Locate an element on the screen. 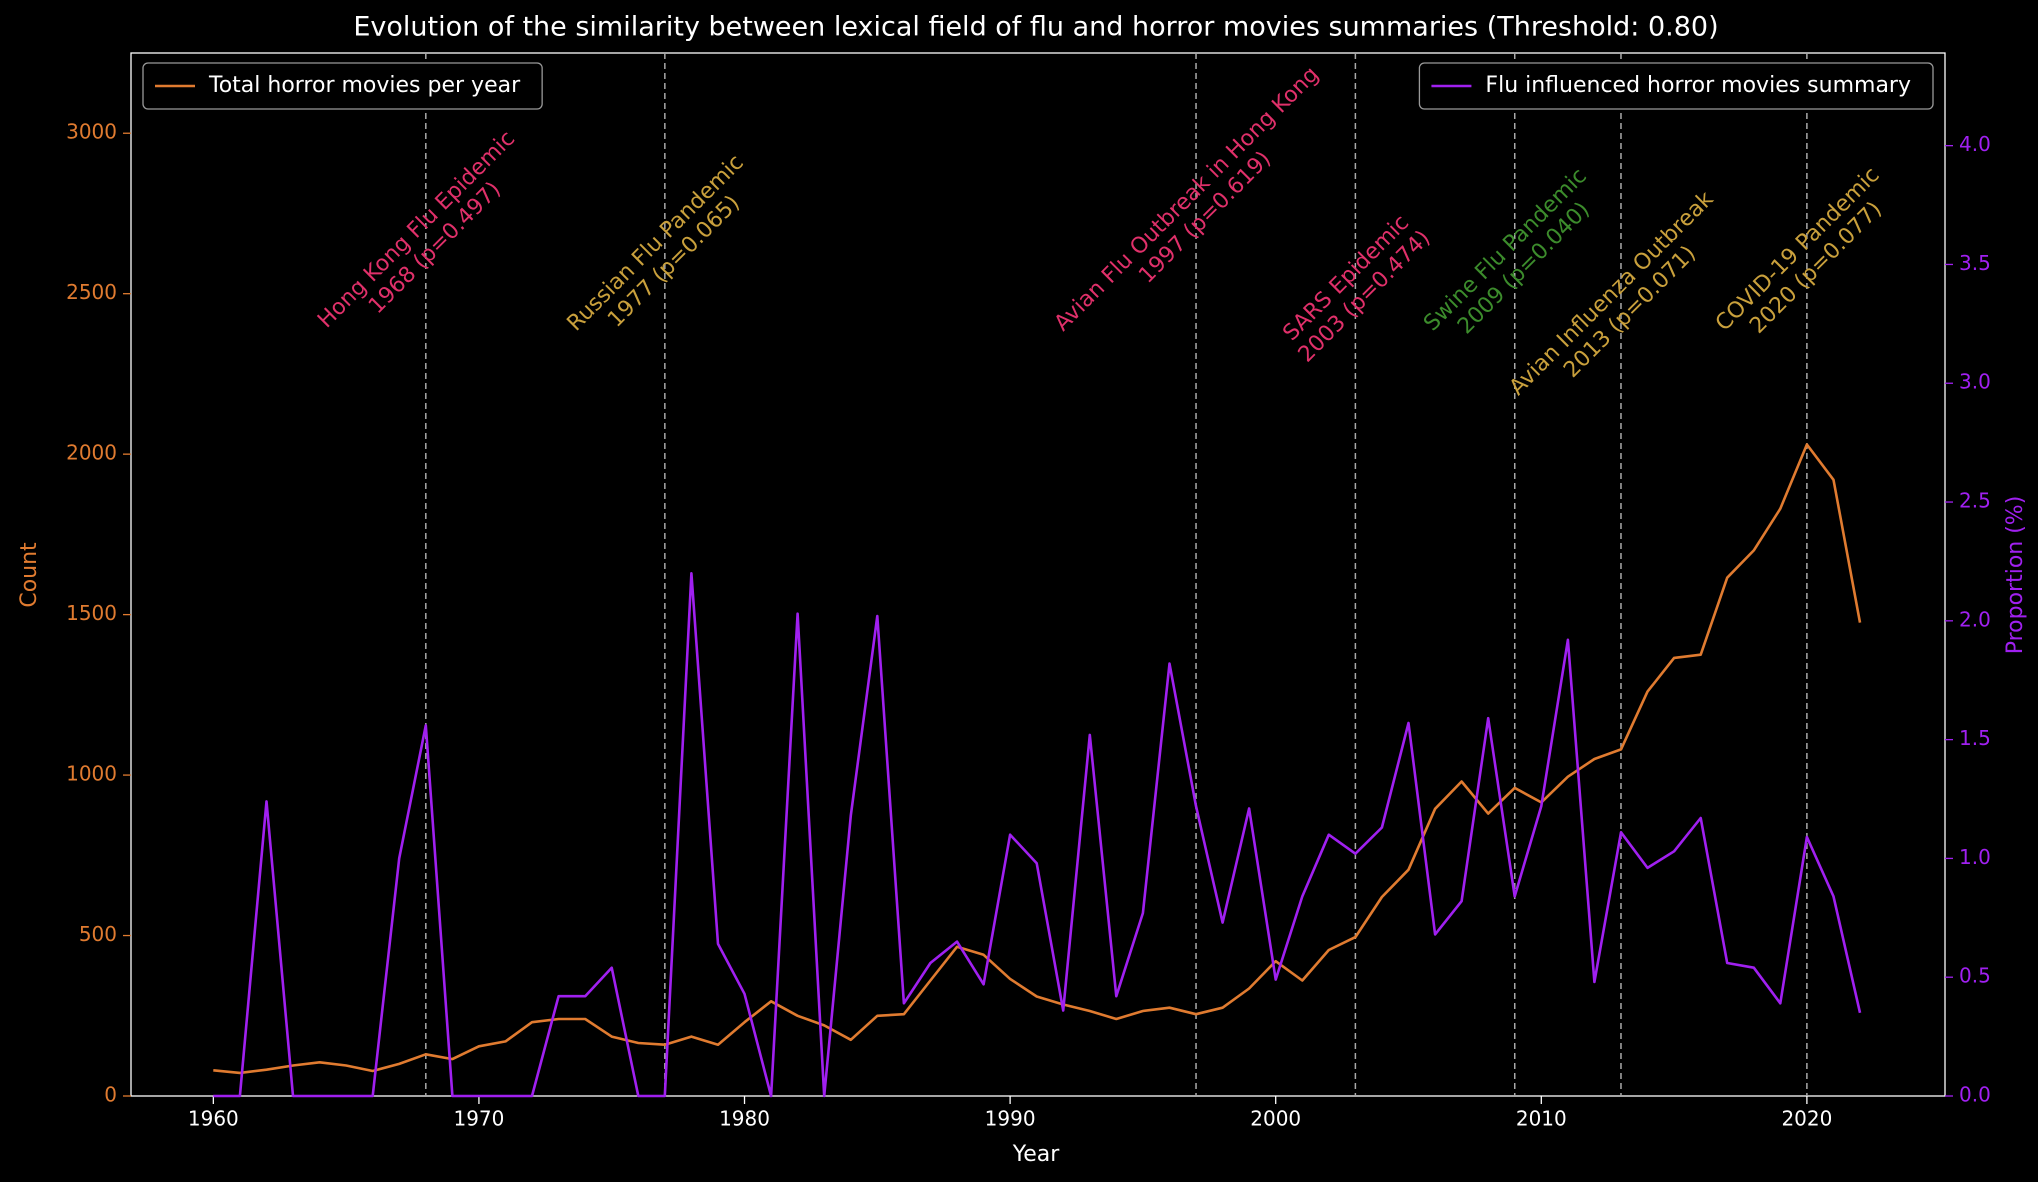 The height and width of the screenshot is (1182, 2038). legend: Total horror movies per year is located at coordinates (342, 86).